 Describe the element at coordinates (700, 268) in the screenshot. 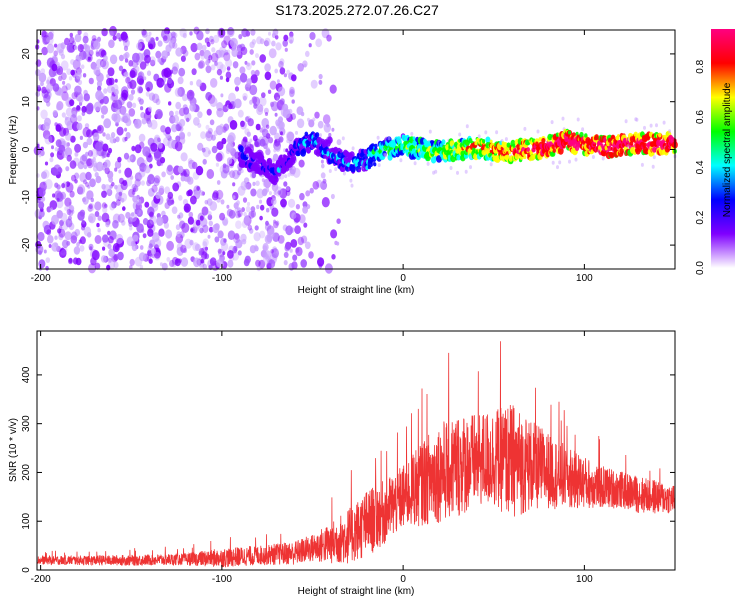

I see `colorbar-tick-label: 0.0` at that location.